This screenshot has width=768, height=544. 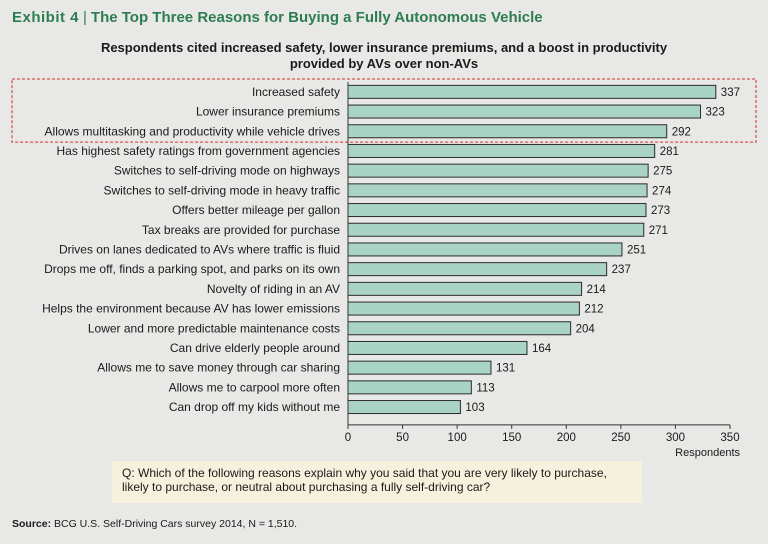 What do you see at coordinates (256, 210) in the screenshot?
I see `category-label: Offers better mileage per gallon` at bounding box center [256, 210].